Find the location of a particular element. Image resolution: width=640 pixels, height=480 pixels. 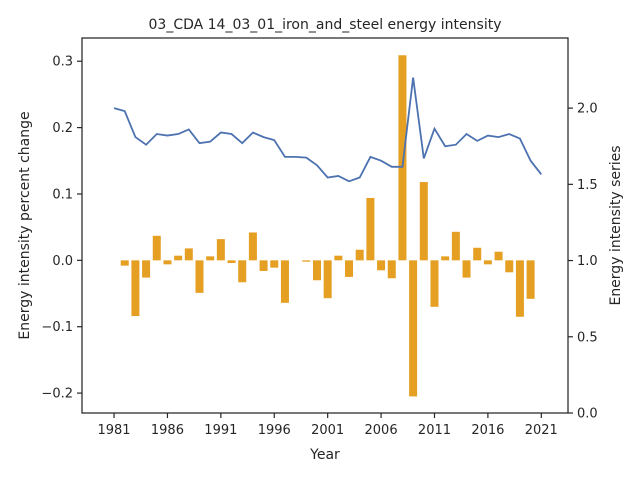

bar-2004 is located at coordinates (359, 255).